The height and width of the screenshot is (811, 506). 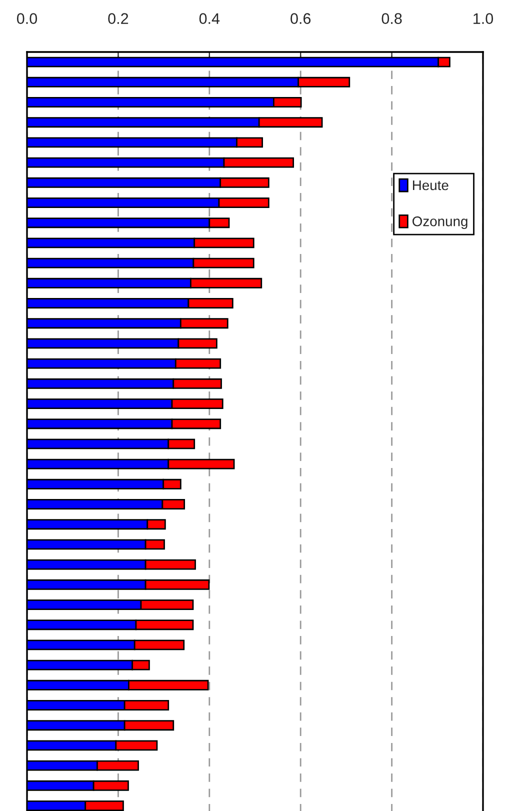 I want to click on x-tick-label: 1.0, so click(x=484, y=18).